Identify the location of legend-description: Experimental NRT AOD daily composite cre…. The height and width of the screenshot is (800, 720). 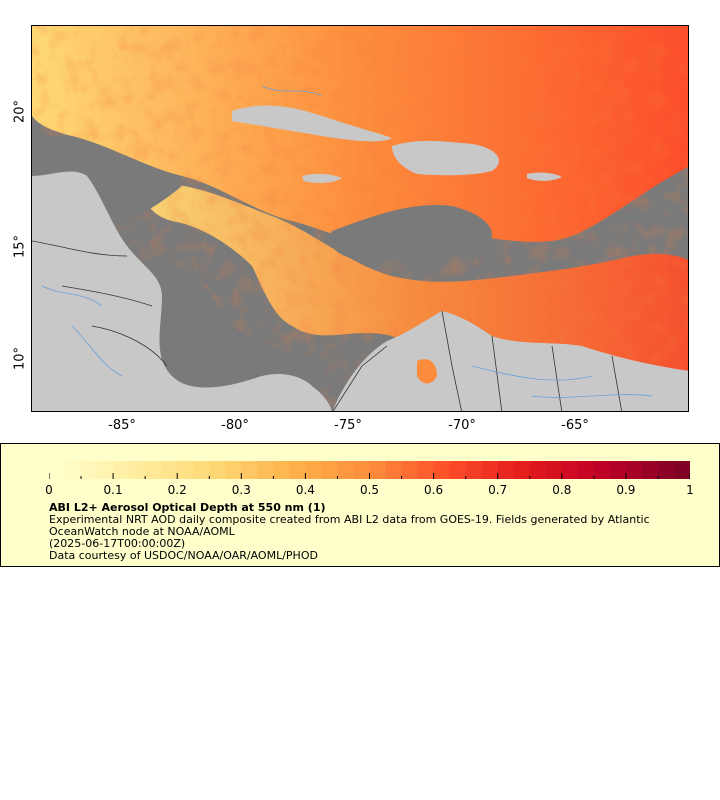
(349, 525).